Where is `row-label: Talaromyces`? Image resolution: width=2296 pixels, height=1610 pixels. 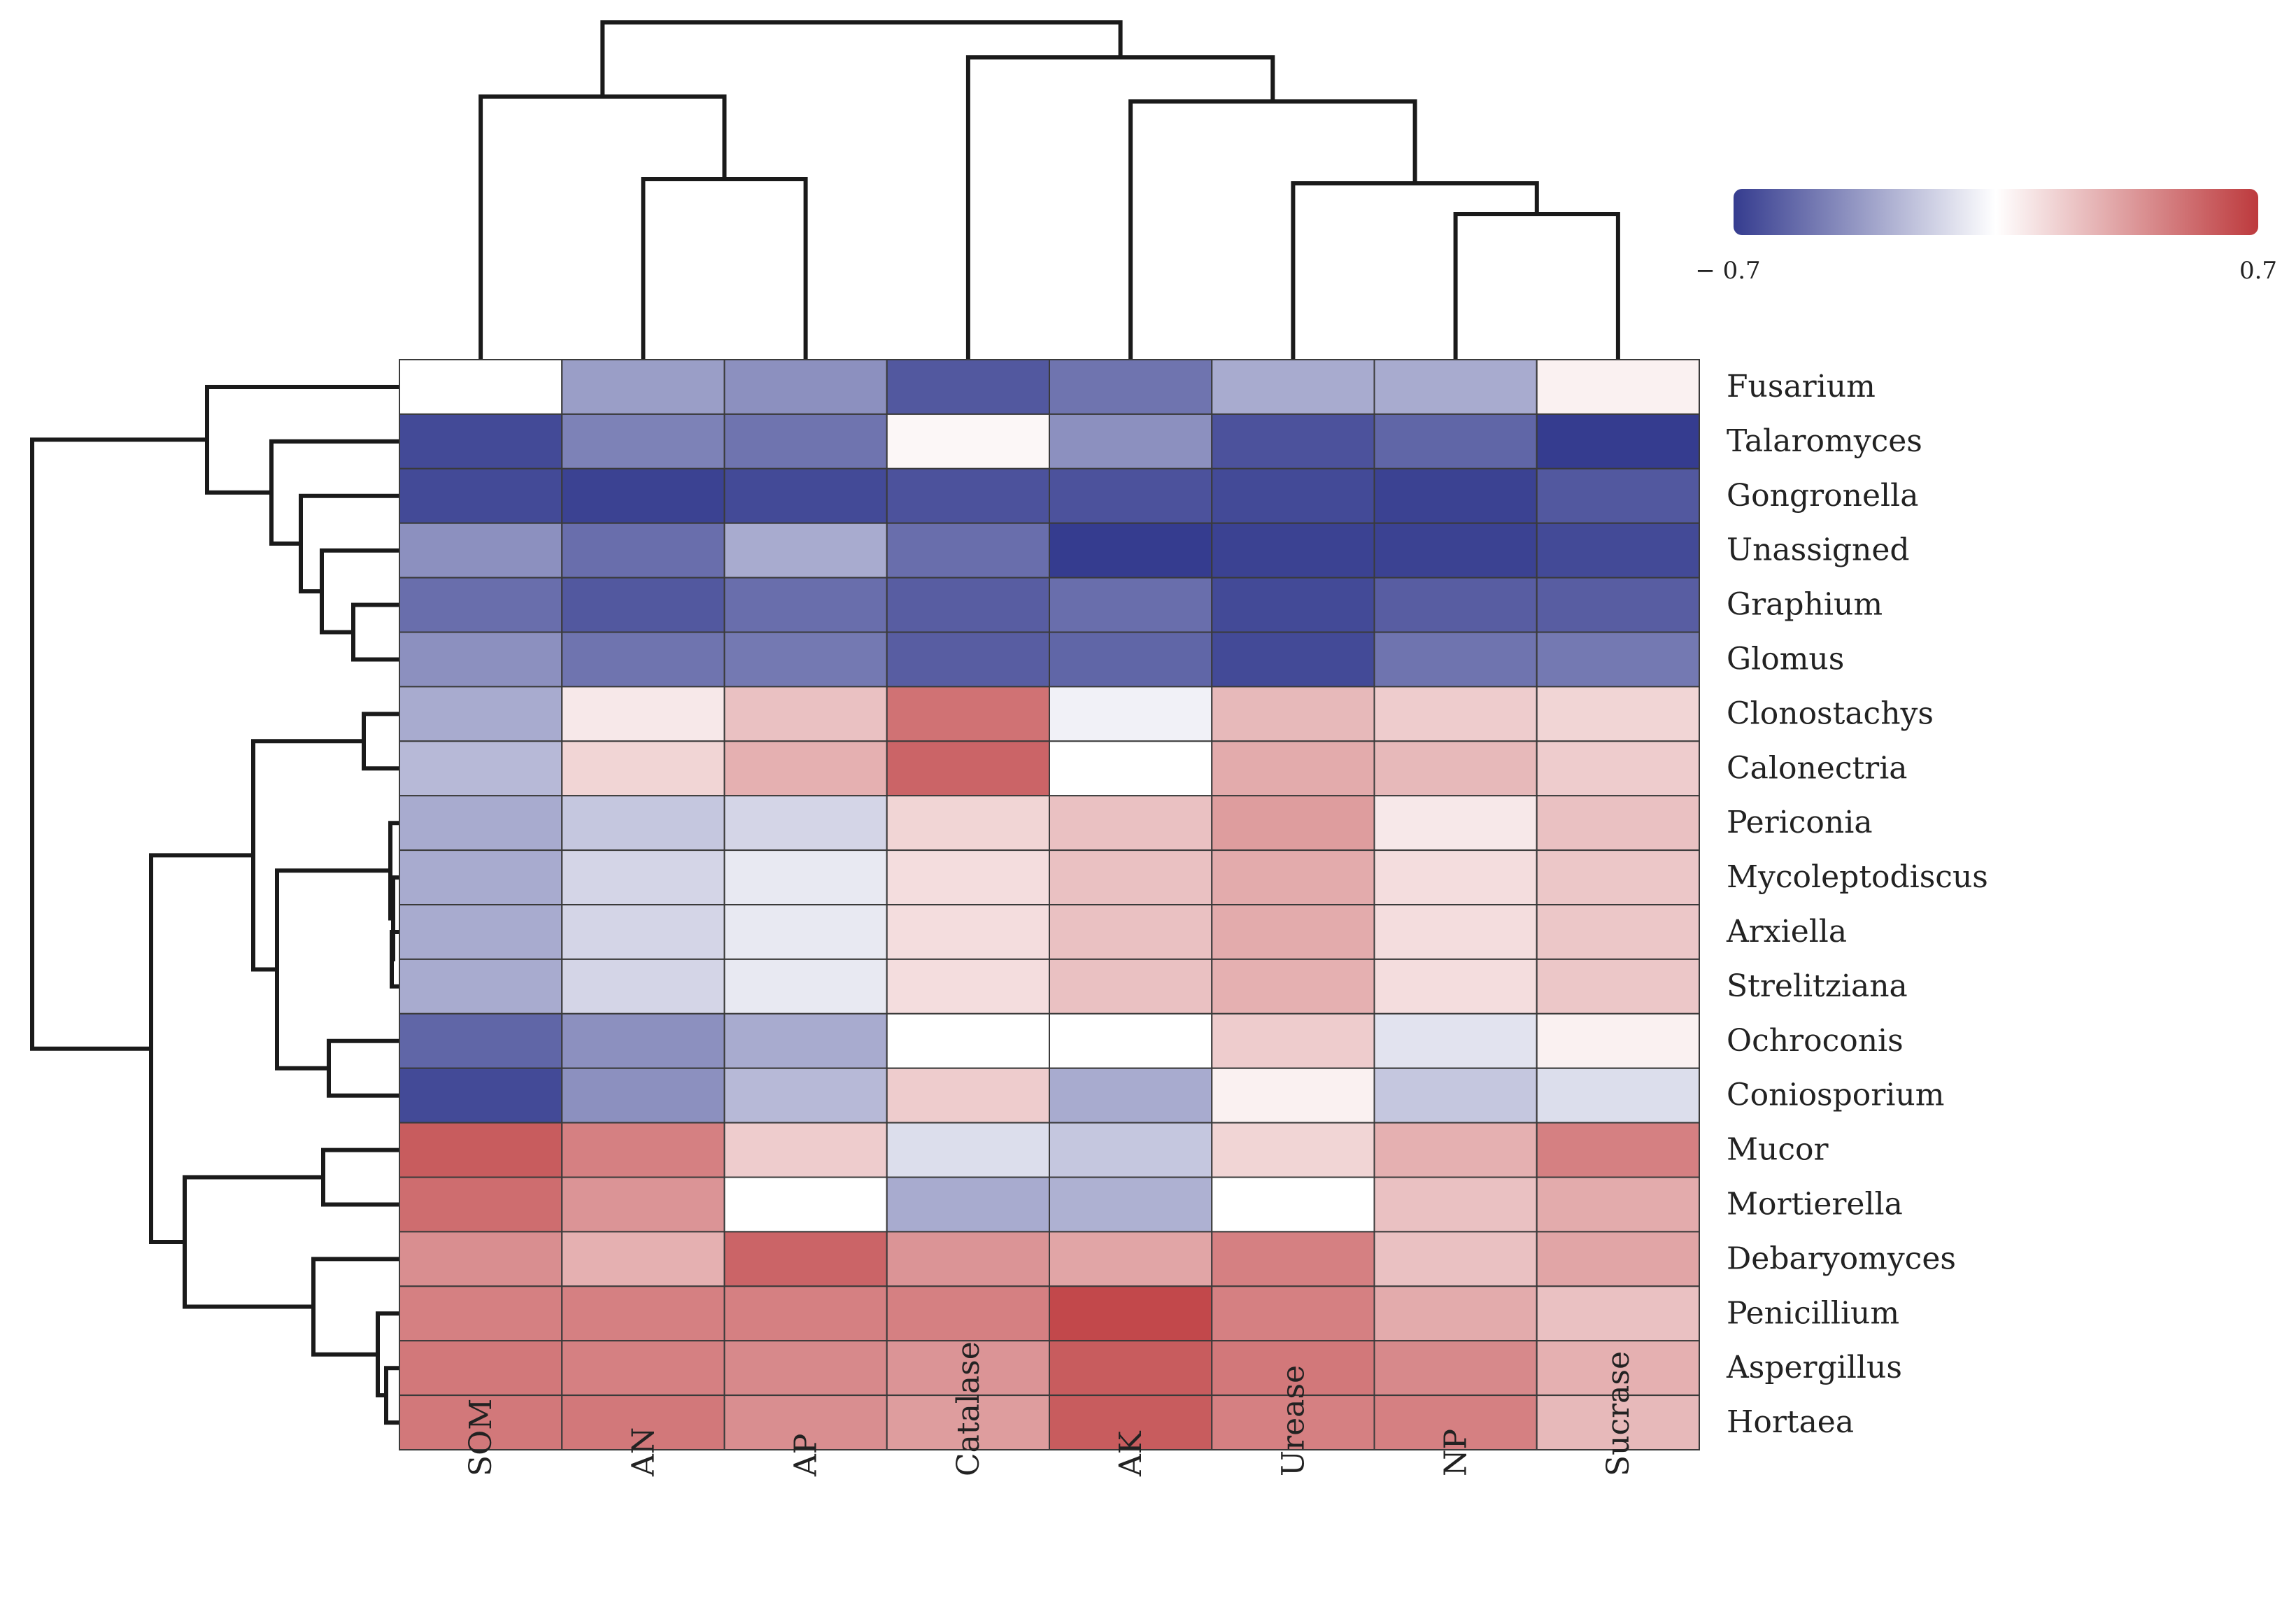 row-label: Talaromyces is located at coordinates (1824, 441).